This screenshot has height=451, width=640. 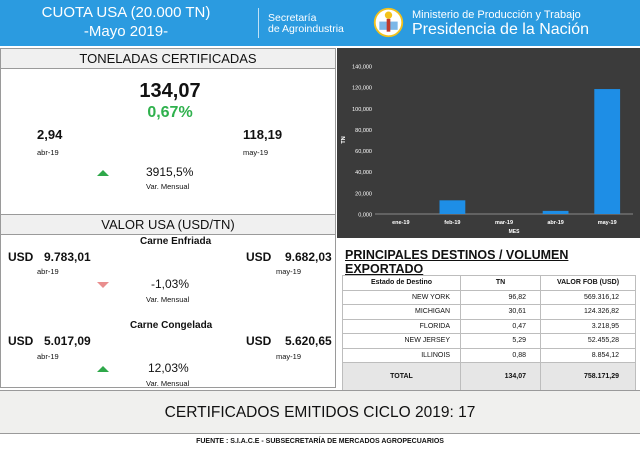 What do you see at coordinates (170, 91) in the screenshot?
I see `toneladas-total: 134,07` at bounding box center [170, 91].